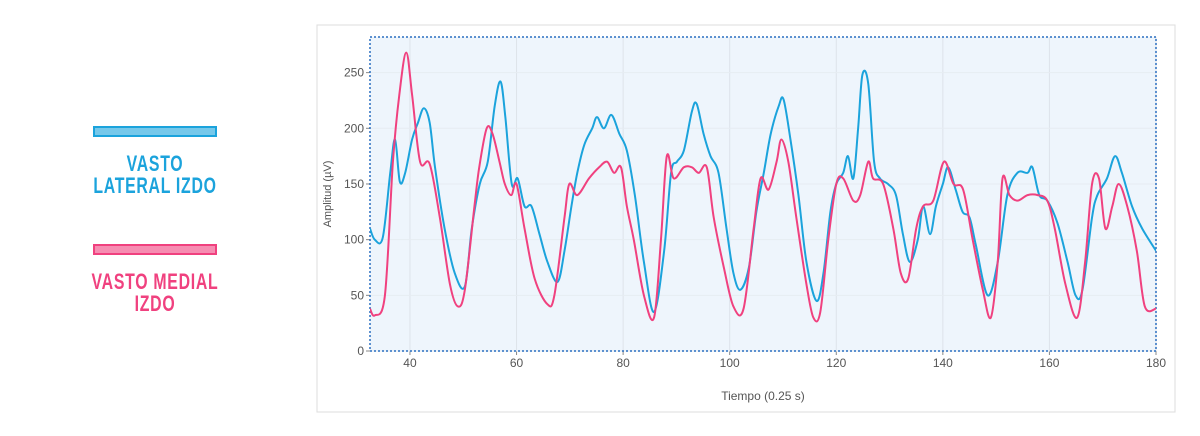  I want to click on legend-item: VASTO MEDIAL IZDO, so click(155, 279).